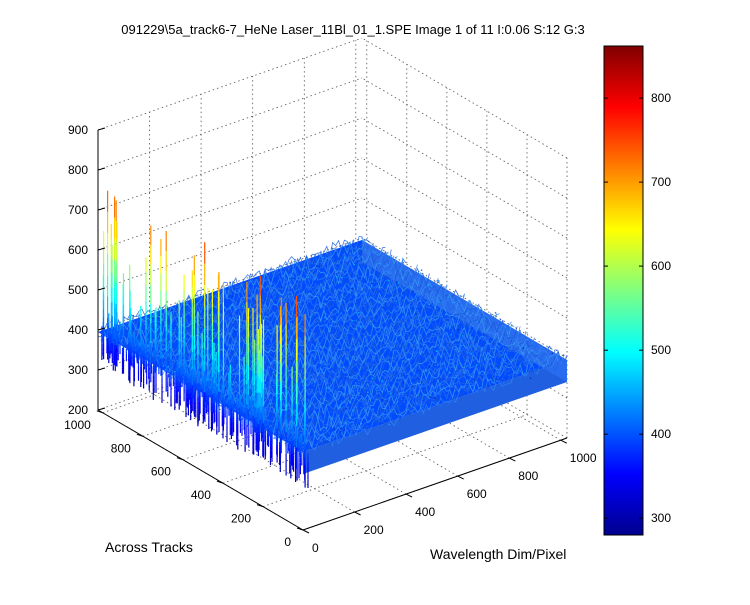 The width and height of the screenshot is (750, 605). I want to click on y-axis-line, so click(200, 470).